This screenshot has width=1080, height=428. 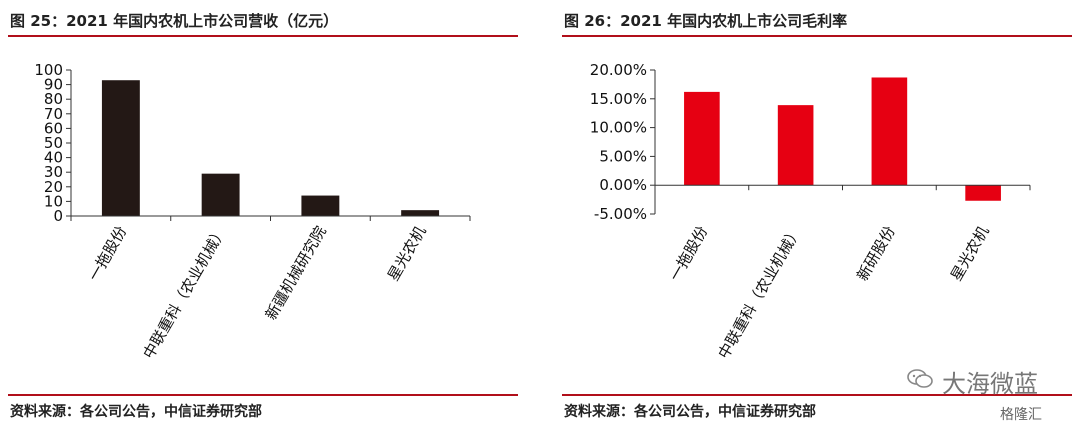 What do you see at coordinates (53, 85) in the screenshot?
I see `y-tick-label: 90` at bounding box center [53, 85].